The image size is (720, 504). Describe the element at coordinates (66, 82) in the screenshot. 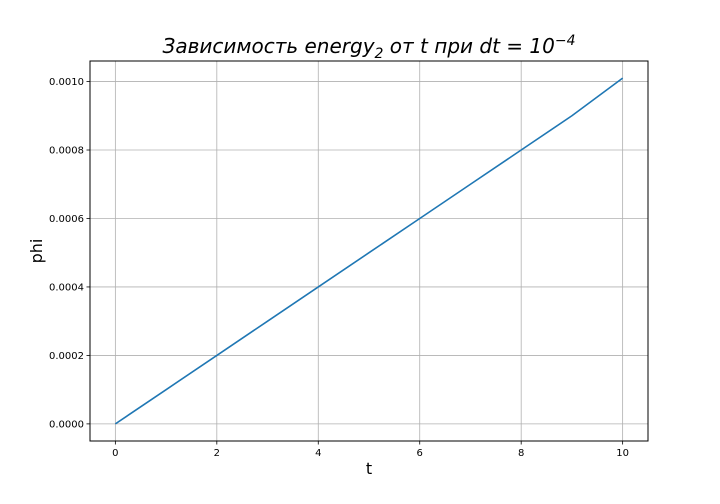

I see `y-tick-label: 0.0010` at that location.